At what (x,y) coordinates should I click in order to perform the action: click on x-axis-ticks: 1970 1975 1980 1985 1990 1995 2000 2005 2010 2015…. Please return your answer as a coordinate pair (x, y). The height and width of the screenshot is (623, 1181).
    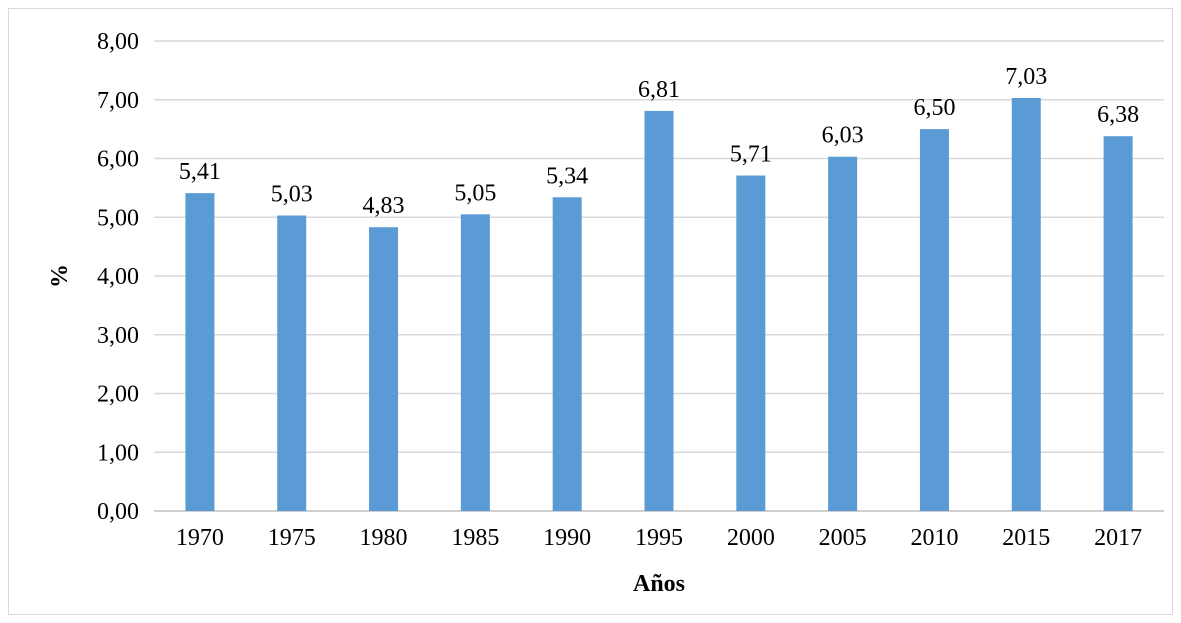
    Looking at the image, I should click on (659, 538).